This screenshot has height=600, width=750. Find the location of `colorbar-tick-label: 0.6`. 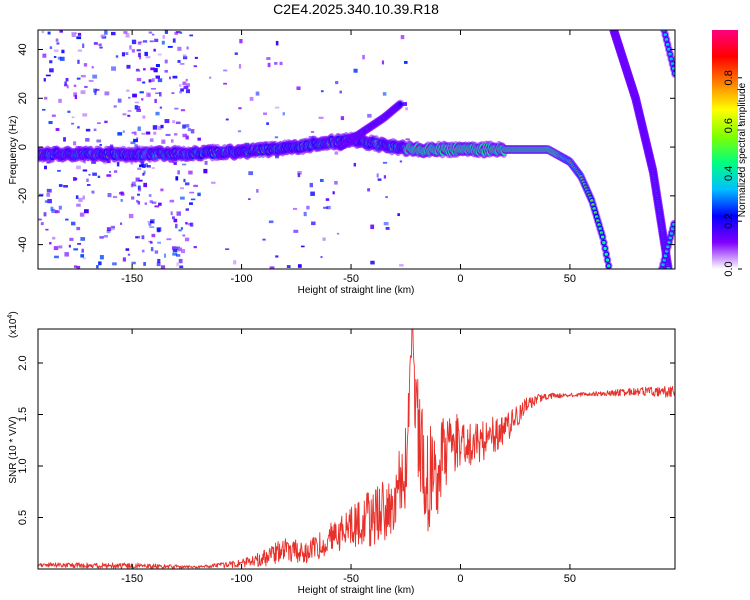

colorbar-tick-label: 0.6 is located at coordinates (729, 125).